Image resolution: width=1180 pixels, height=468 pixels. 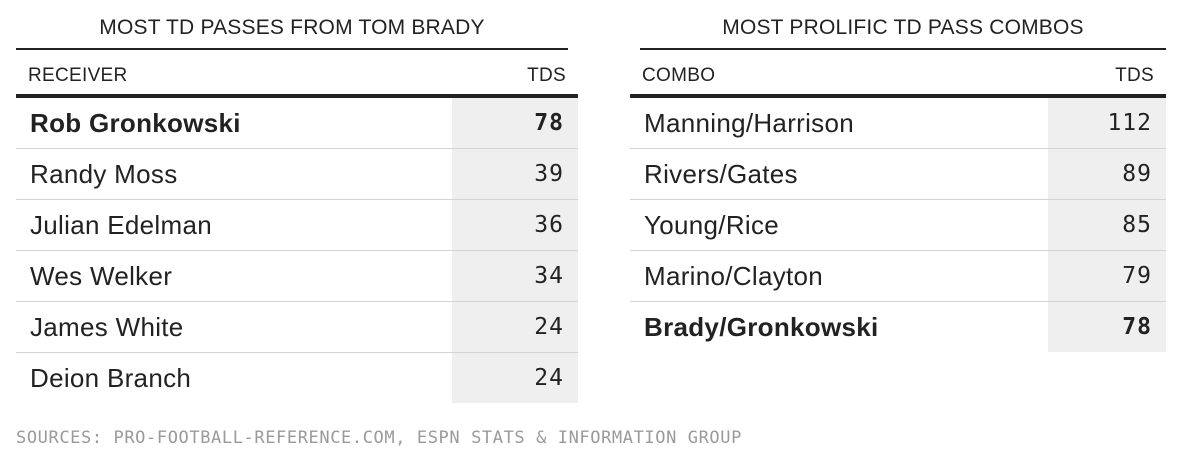 What do you see at coordinates (515, 174) in the screenshot?
I see `tds-cell: 39` at bounding box center [515, 174].